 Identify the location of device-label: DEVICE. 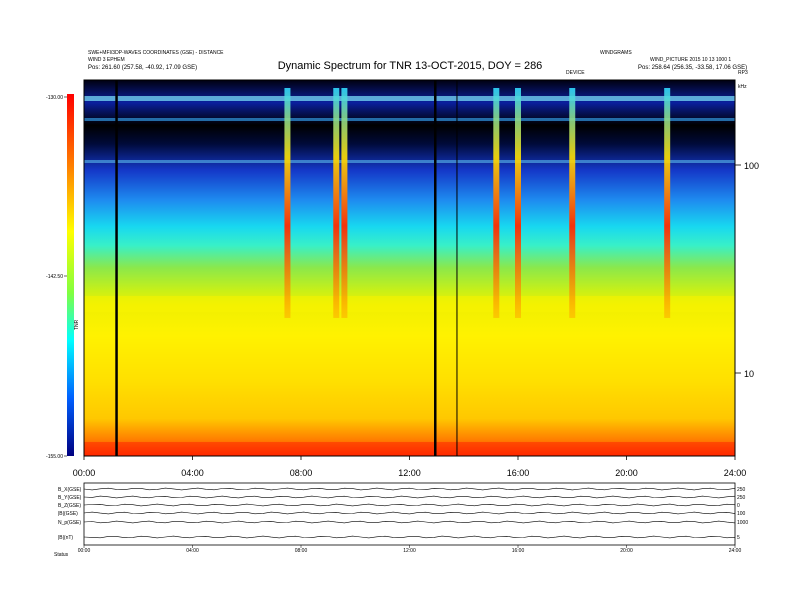
(575, 73).